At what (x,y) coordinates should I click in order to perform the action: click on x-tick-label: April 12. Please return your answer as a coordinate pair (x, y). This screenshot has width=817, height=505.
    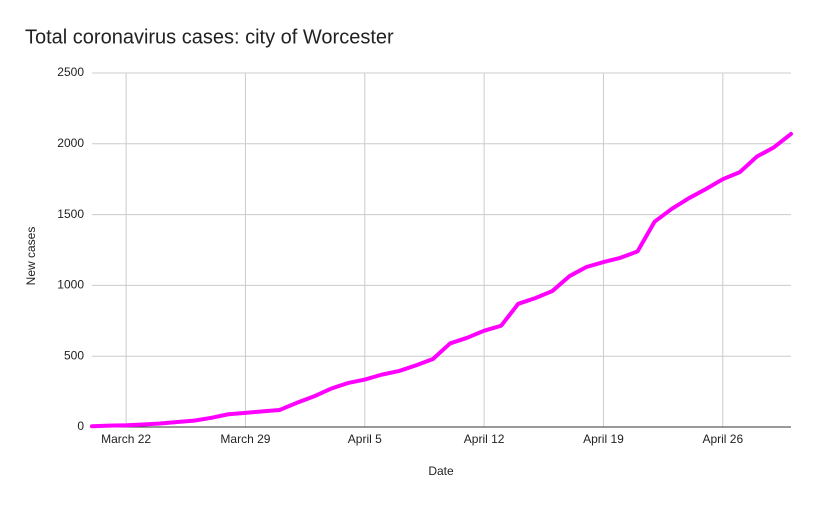
    Looking at the image, I should click on (484, 439).